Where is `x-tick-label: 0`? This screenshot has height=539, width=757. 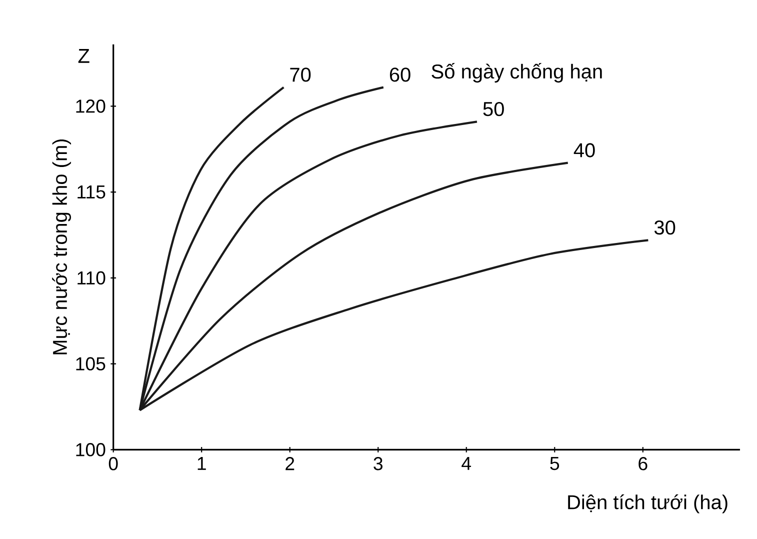 x-tick-label: 0 is located at coordinates (113, 463).